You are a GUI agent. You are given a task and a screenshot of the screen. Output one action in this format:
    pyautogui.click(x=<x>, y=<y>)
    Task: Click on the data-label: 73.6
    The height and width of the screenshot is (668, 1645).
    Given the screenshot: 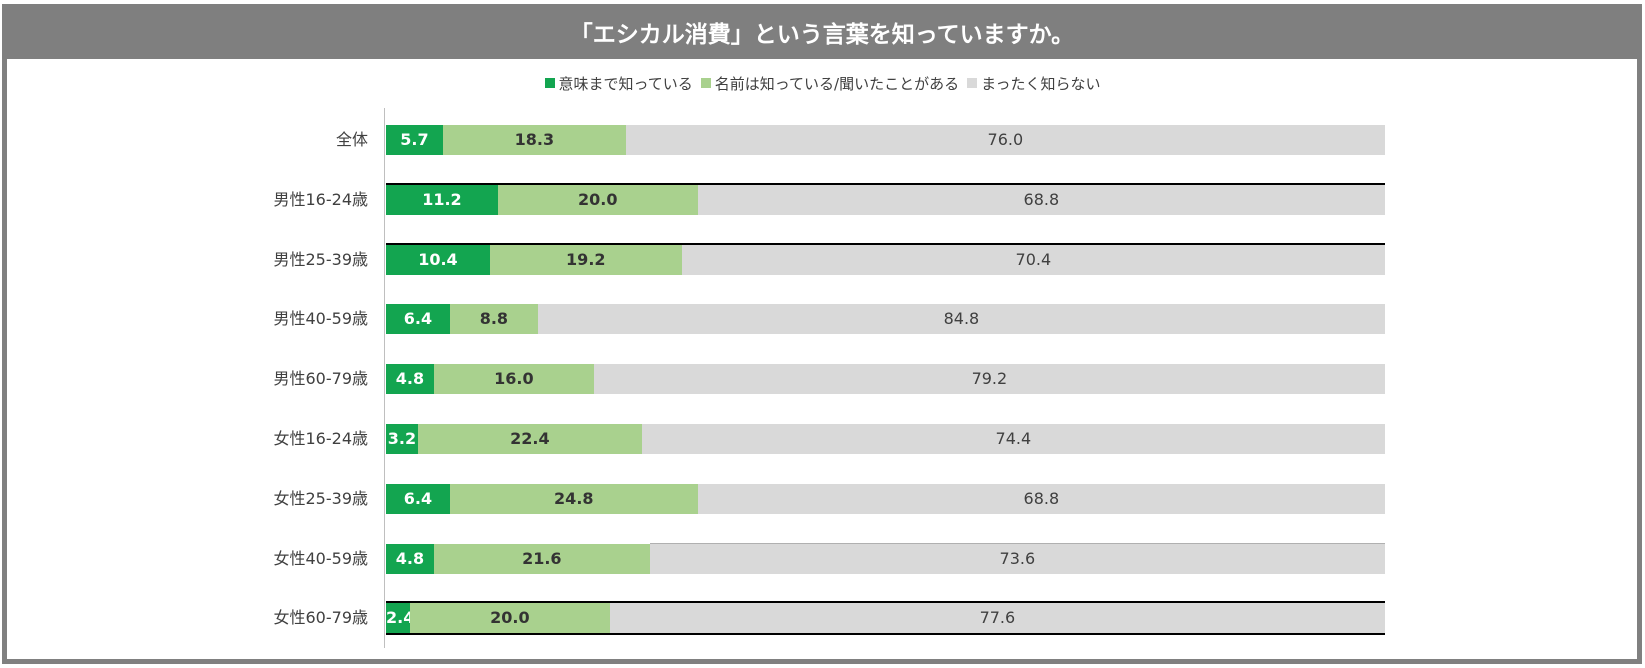 What is the action you would take?
    pyautogui.click(x=1017, y=558)
    